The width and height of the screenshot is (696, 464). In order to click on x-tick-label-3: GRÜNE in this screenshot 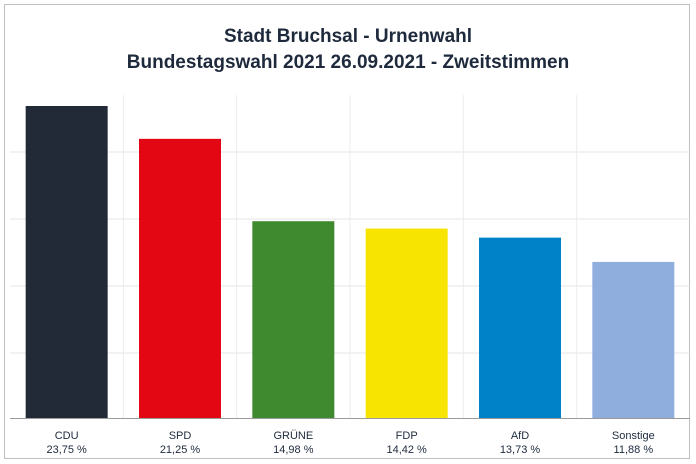, I will do `click(293, 436)`.